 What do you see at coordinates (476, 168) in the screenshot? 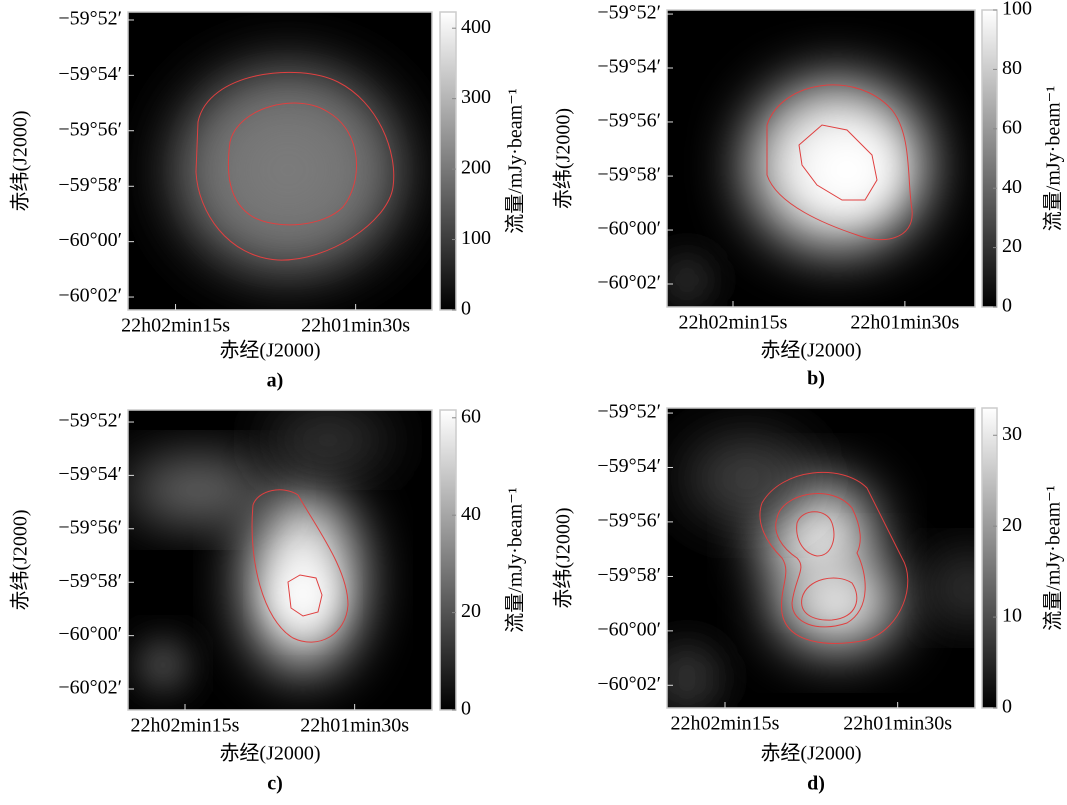
I see `colorbar-tick-label: 200` at bounding box center [476, 168].